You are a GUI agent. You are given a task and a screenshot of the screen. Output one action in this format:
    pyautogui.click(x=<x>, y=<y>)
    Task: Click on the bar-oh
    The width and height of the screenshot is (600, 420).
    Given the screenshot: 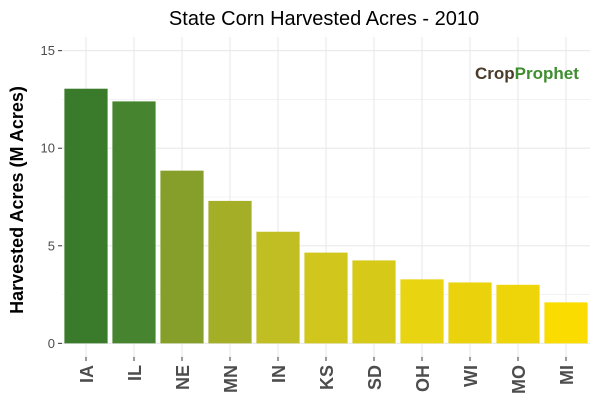 What is the action you would take?
    pyautogui.click(x=422, y=311)
    